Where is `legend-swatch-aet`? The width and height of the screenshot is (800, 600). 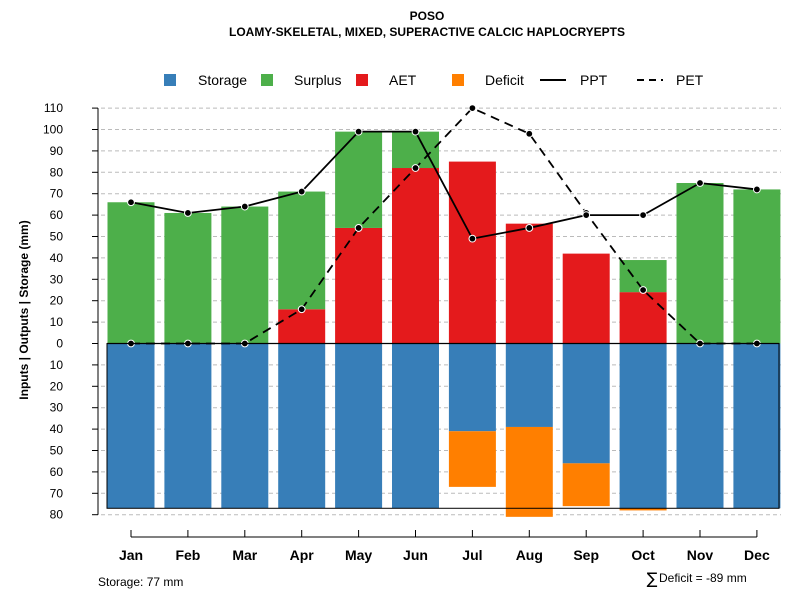
legend-swatch-aet is located at coordinates (362, 80).